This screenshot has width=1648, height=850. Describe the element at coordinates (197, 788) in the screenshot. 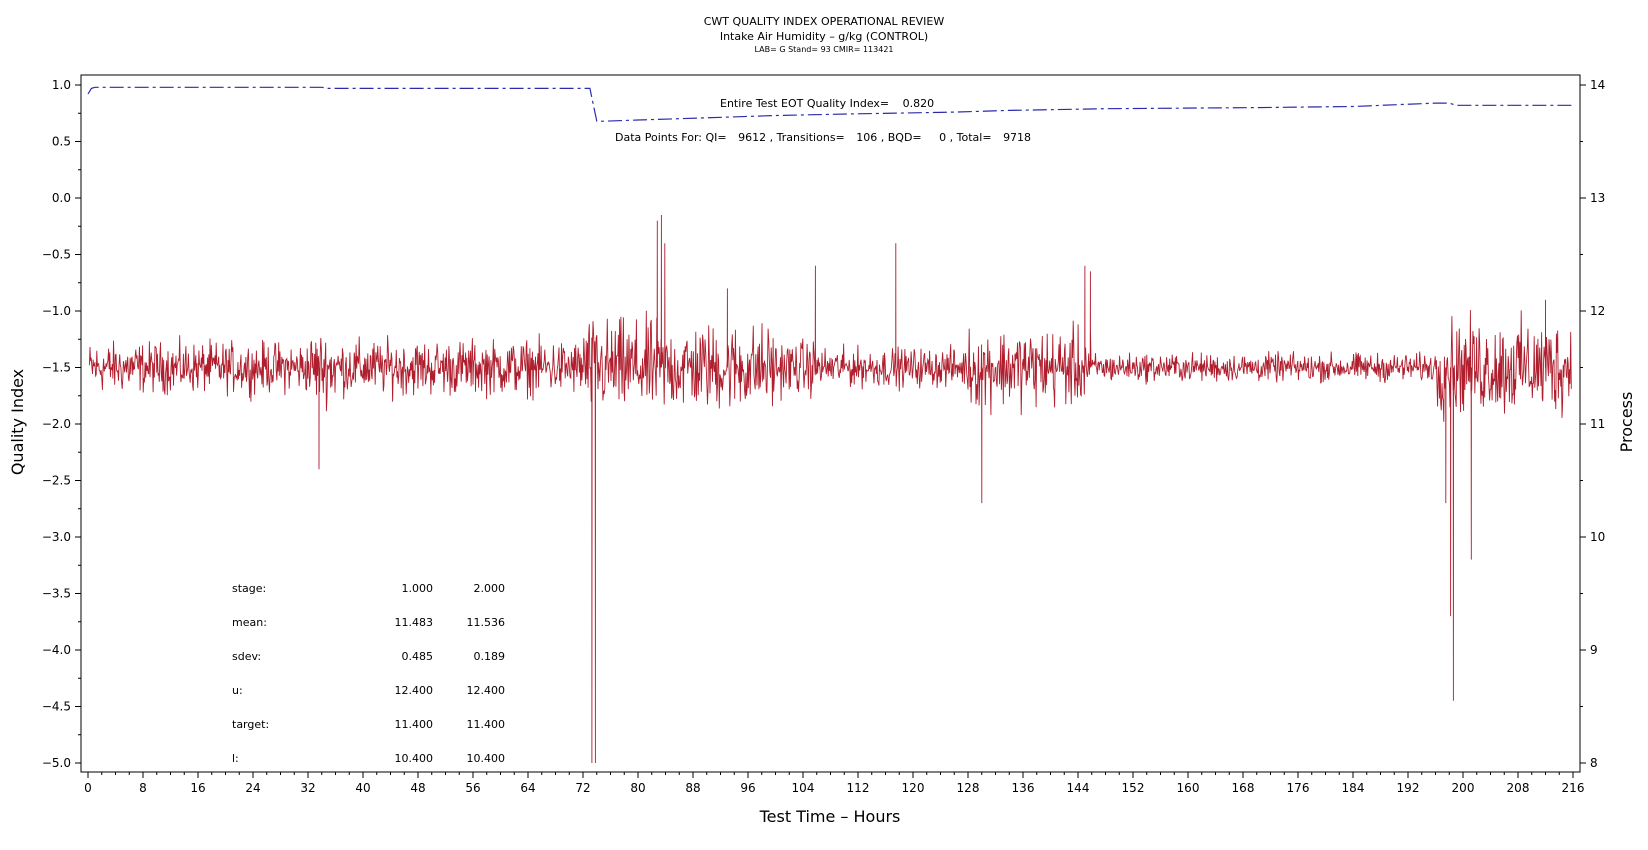

I see `x-tick-label: 16` at that location.